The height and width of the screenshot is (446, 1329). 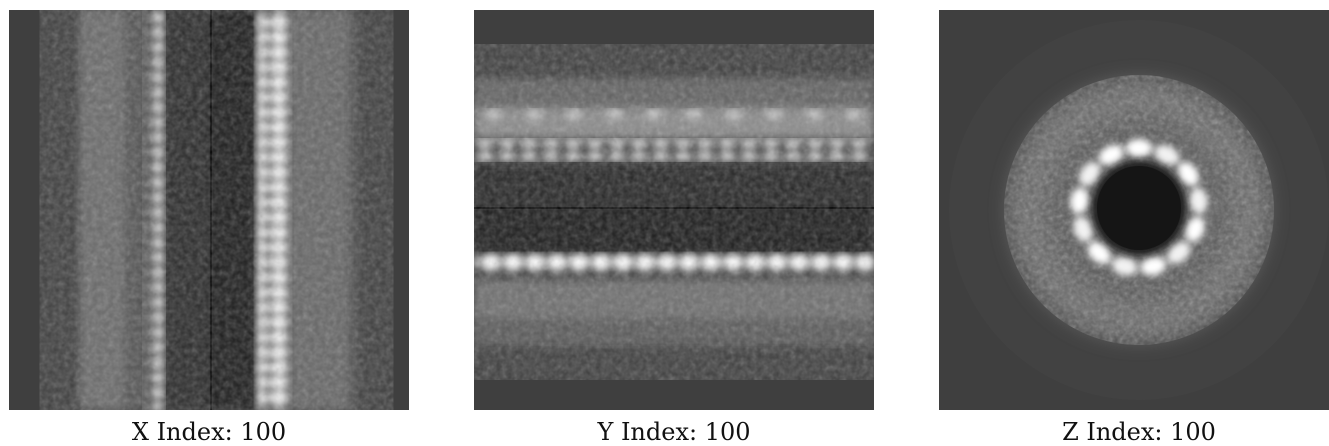 I want to click on y-index-caption: Y Index: 100, so click(x=674, y=432).